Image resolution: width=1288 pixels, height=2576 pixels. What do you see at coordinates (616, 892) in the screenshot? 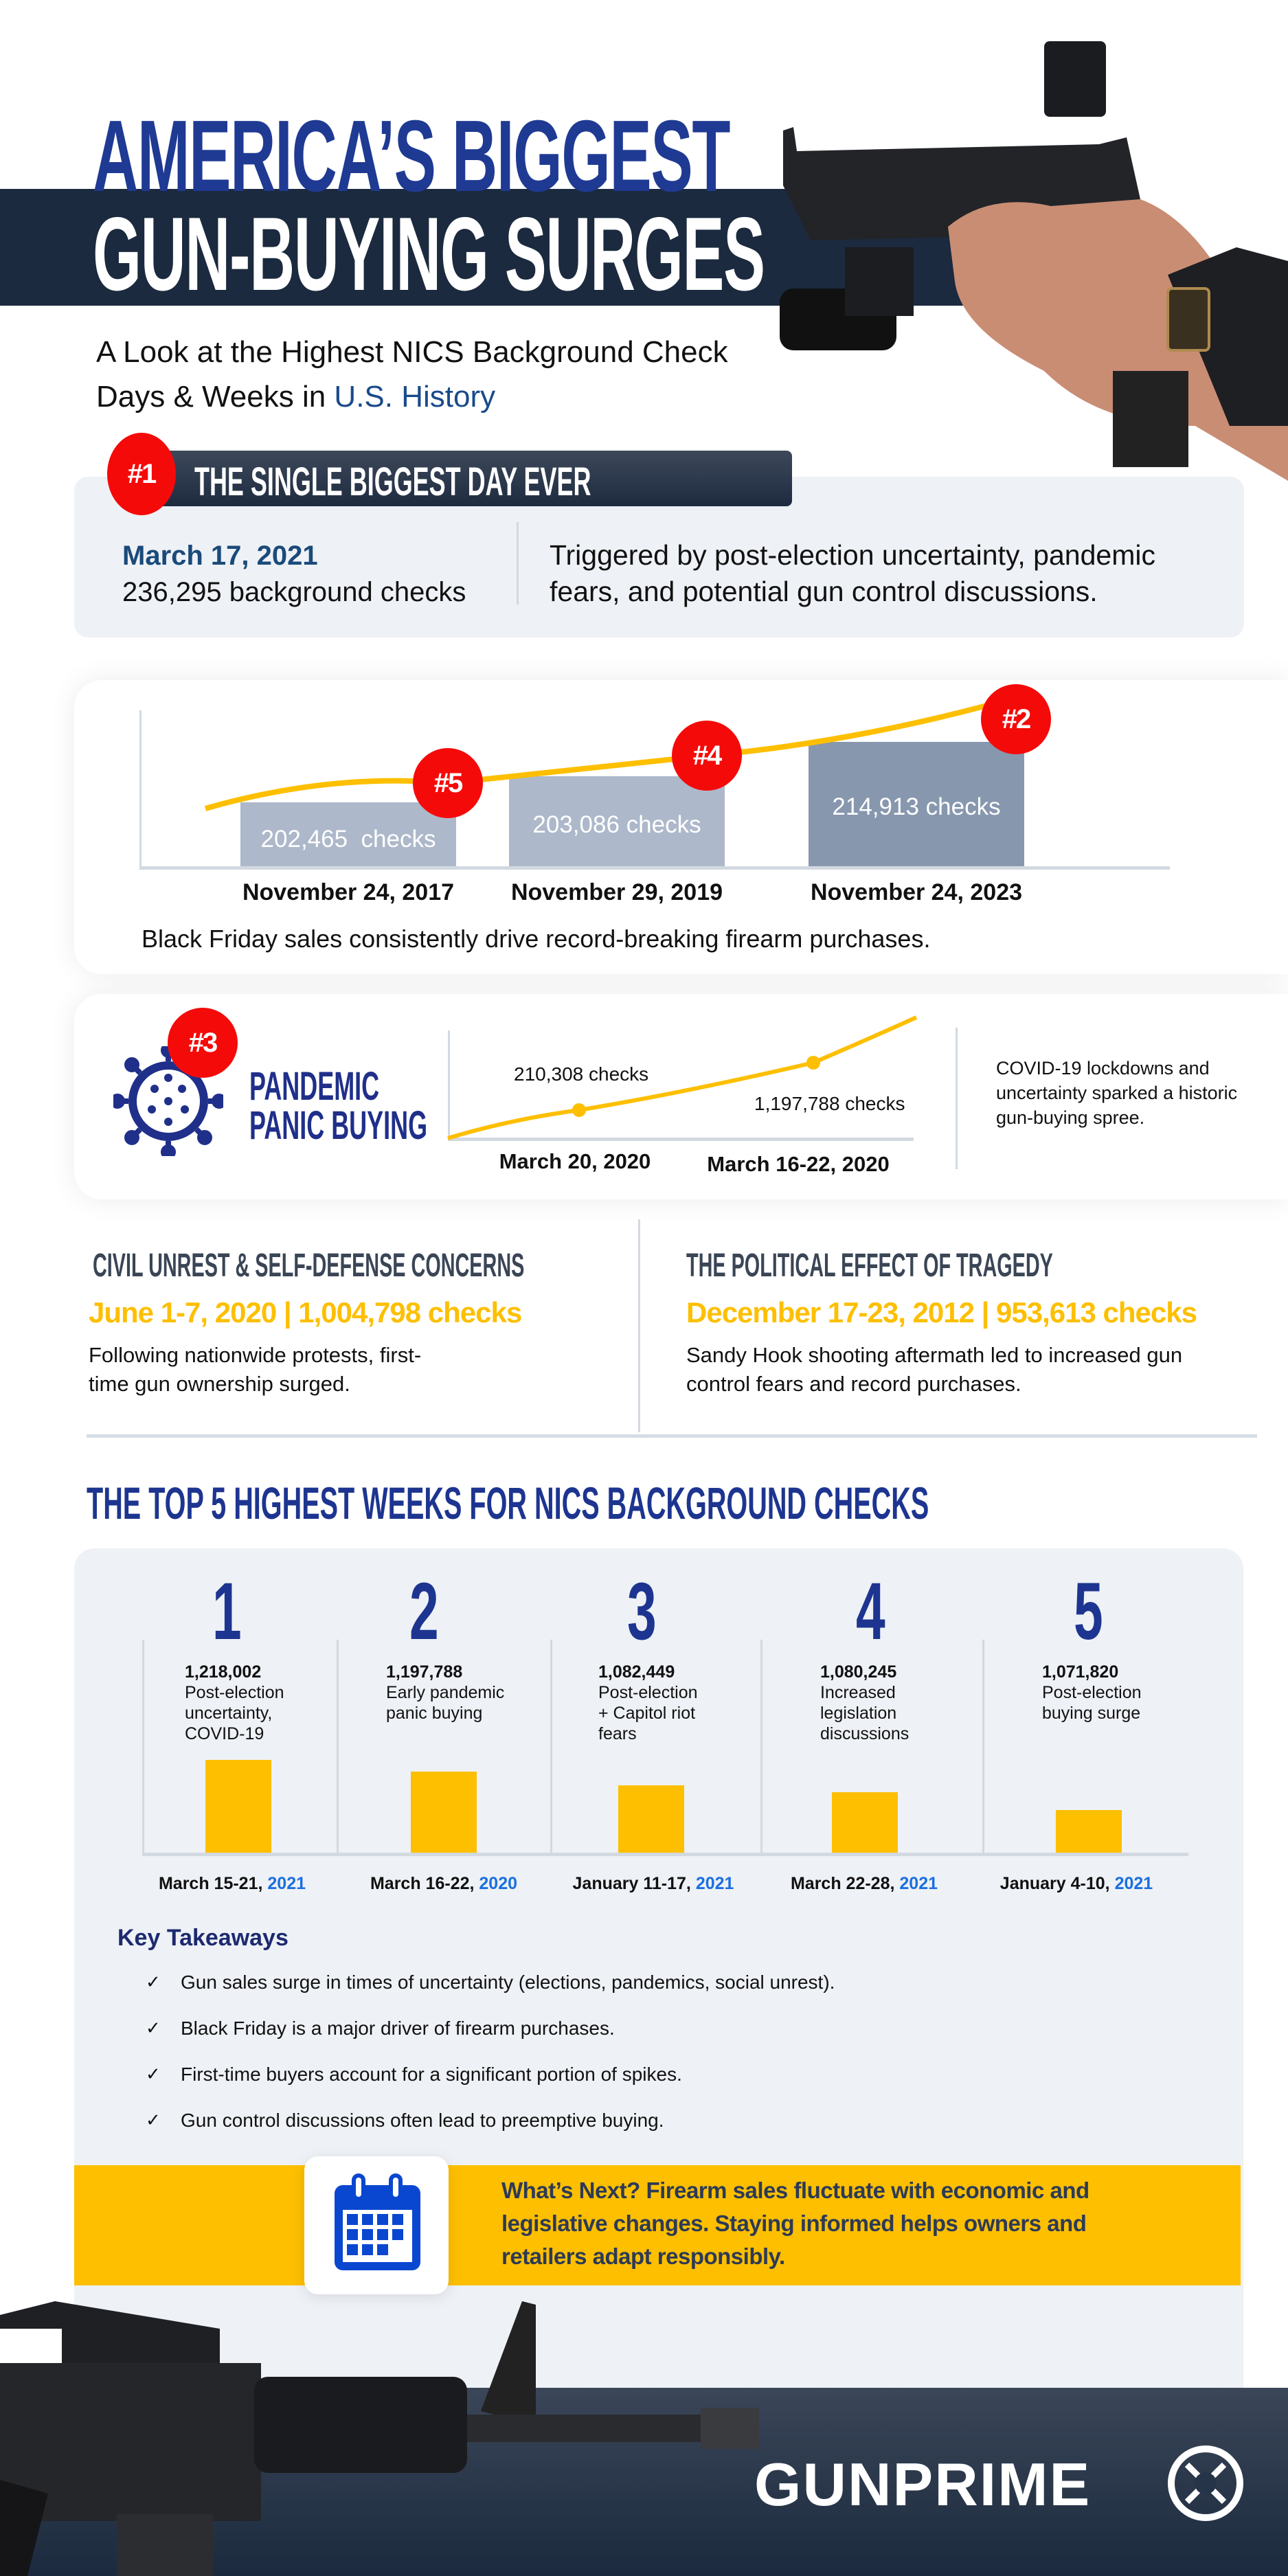
I see `date-label-2019: November 29, 2019` at bounding box center [616, 892].